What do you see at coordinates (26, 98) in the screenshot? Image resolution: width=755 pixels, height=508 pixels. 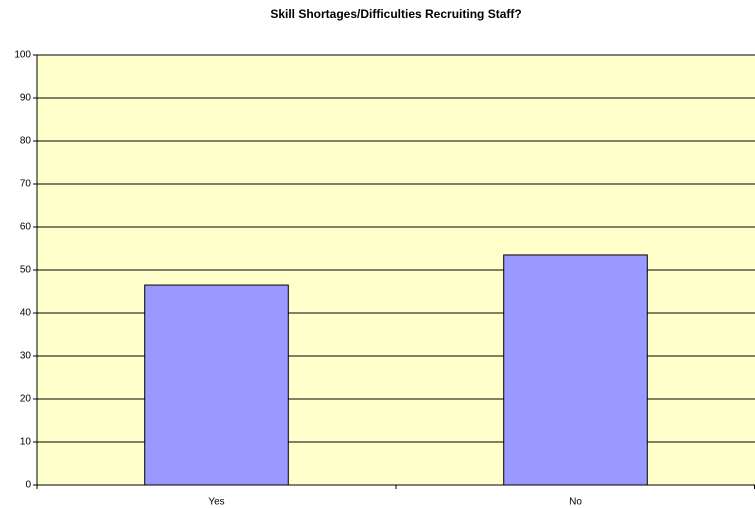 I see `y-tick-label: 90` at bounding box center [26, 98].